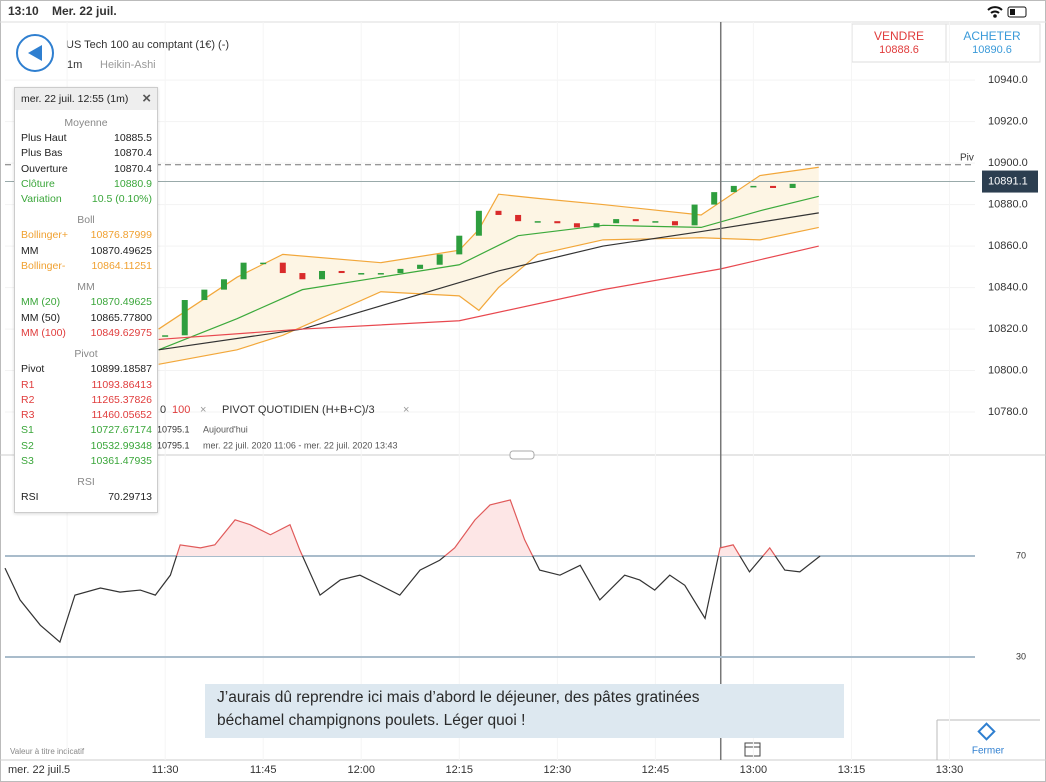 This screenshot has height=782, width=1046. What do you see at coordinates (899, 36) in the screenshot?
I see `sell-label: VENDRE` at bounding box center [899, 36].